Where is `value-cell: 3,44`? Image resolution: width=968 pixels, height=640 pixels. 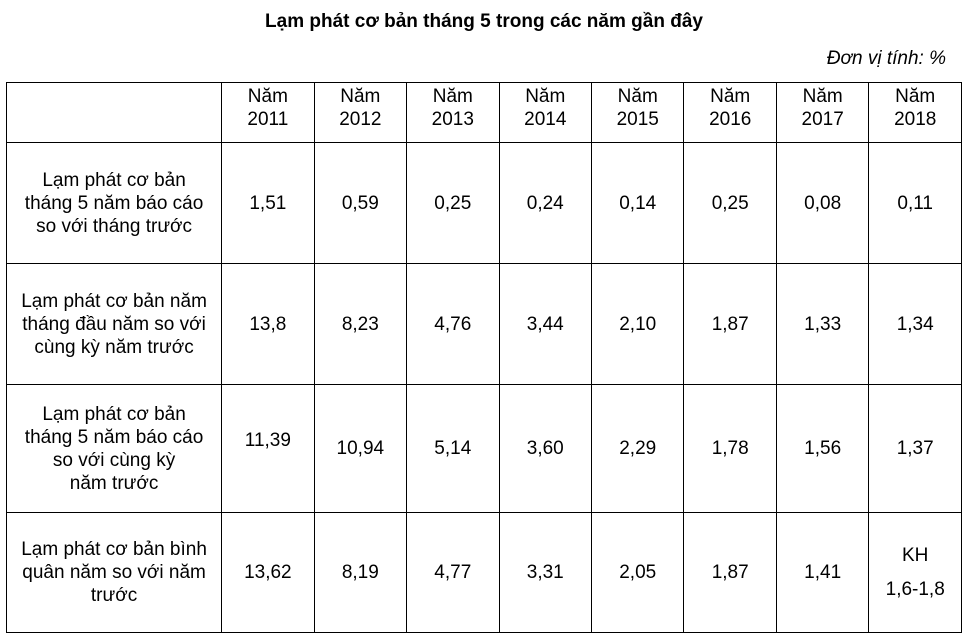 value-cell: 3,44 is located at coordinates (545, 324).